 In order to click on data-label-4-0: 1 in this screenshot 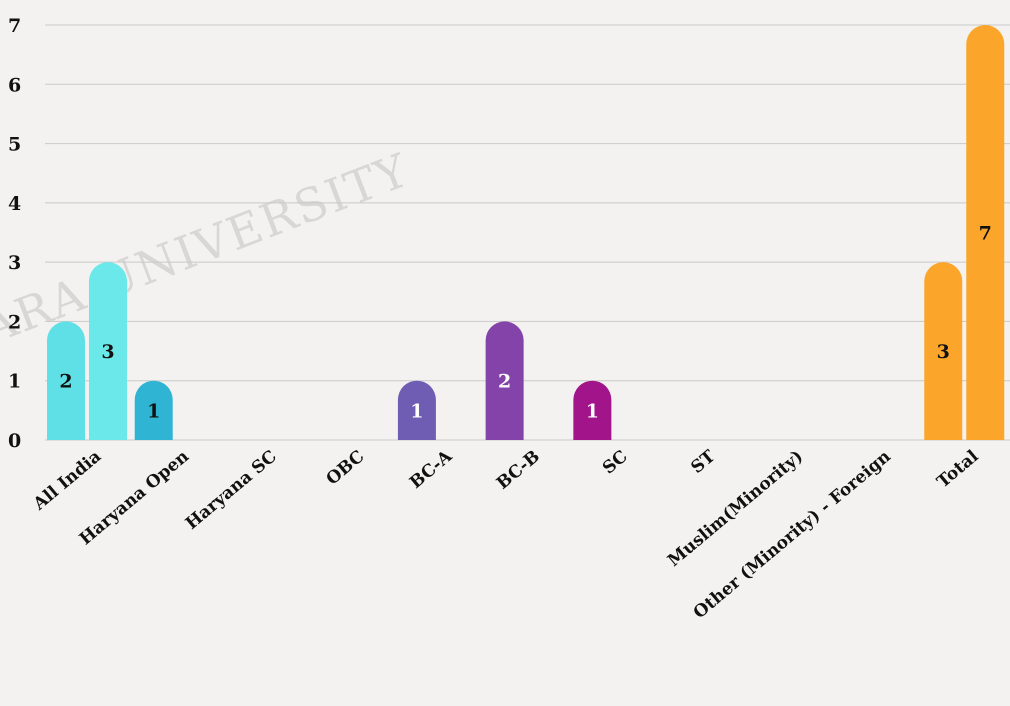, I will do `click(416, 411)`.